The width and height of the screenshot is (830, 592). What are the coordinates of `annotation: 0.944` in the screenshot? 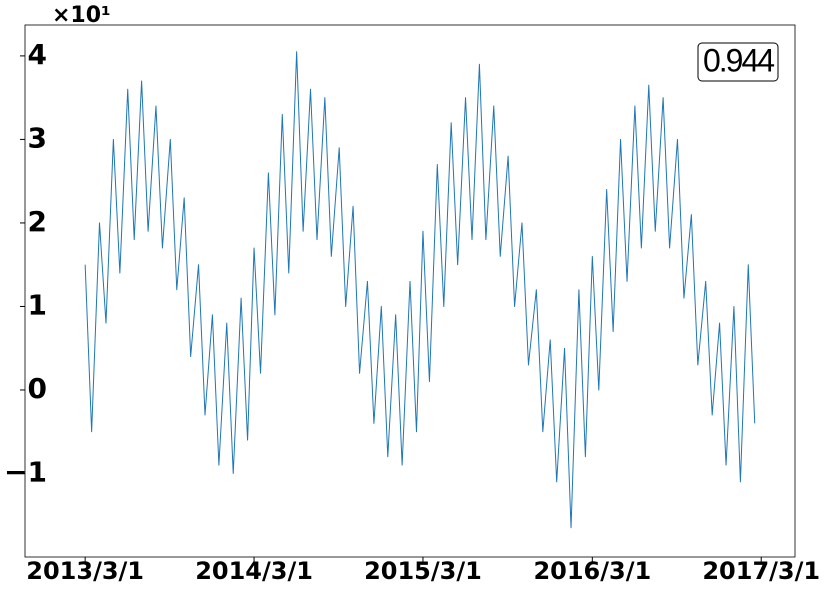 It's located at (738, 60).